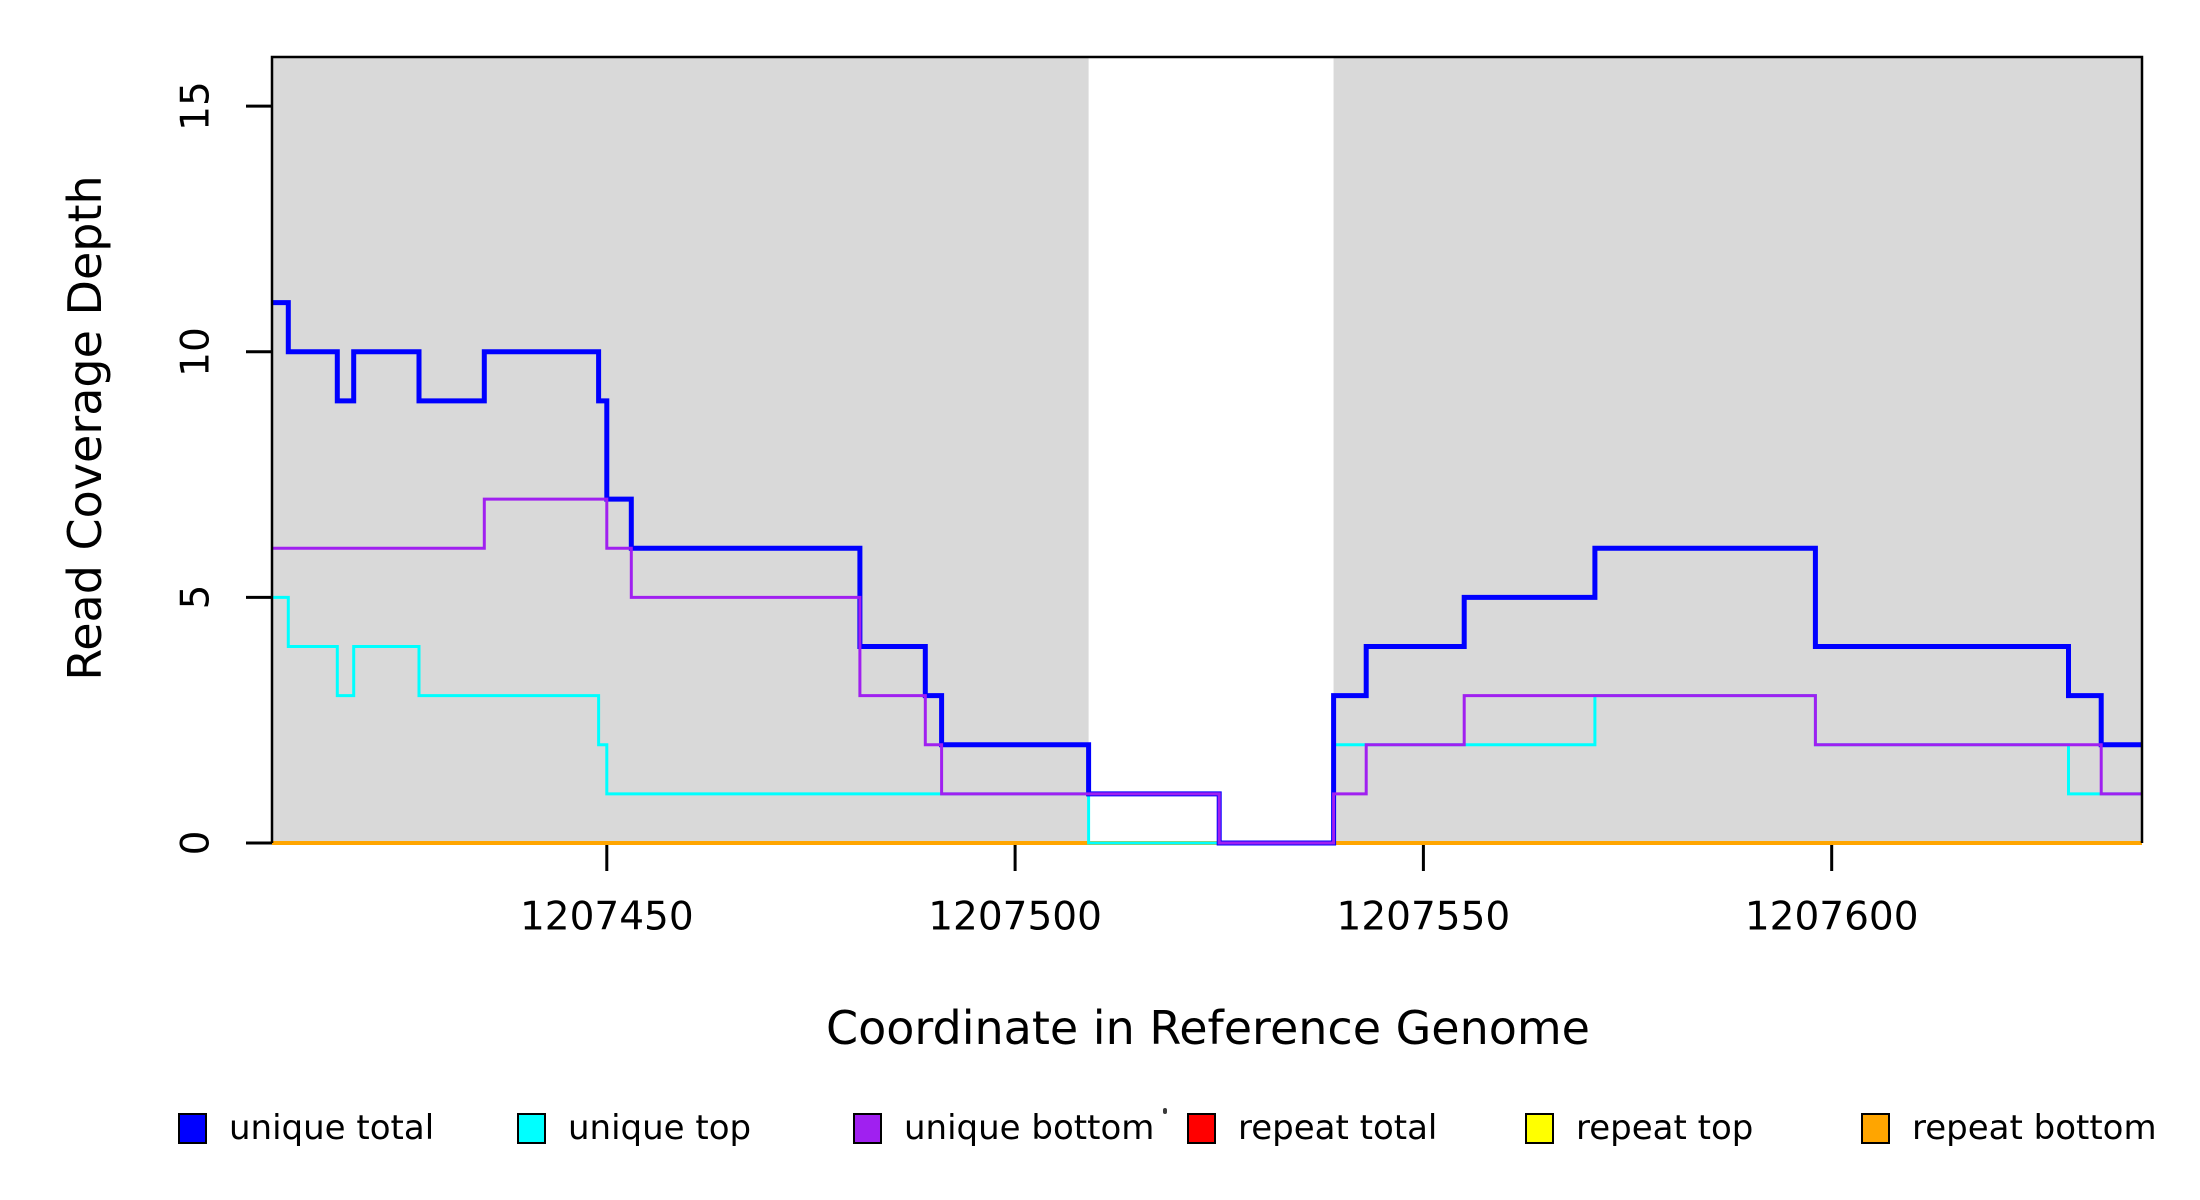 This screenshot has height=1200, width=2200. I want to click on legend-label: unique bottom, so click(1029, 1128).